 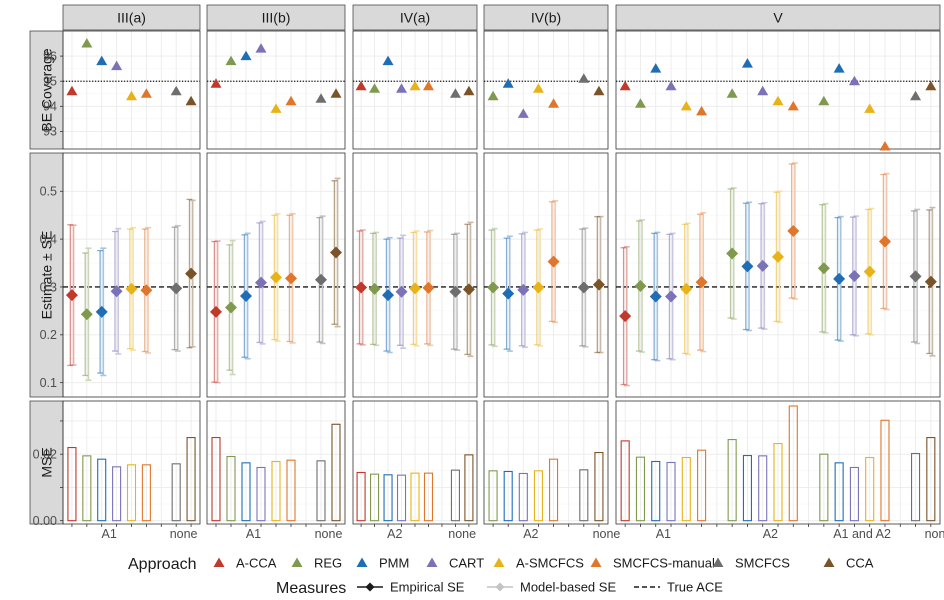 I want to click on x-group-label: none, so click(x=462, y=534).